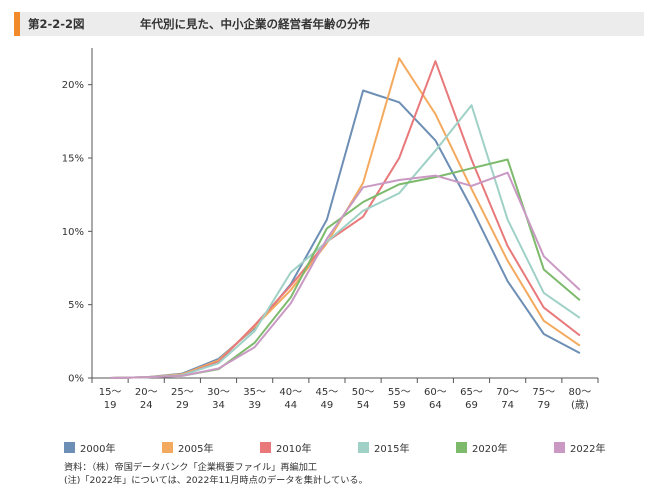 This screenshot has height=496, width=661. I want to click on y-tick-label-3: 15%, so click(73, 159).